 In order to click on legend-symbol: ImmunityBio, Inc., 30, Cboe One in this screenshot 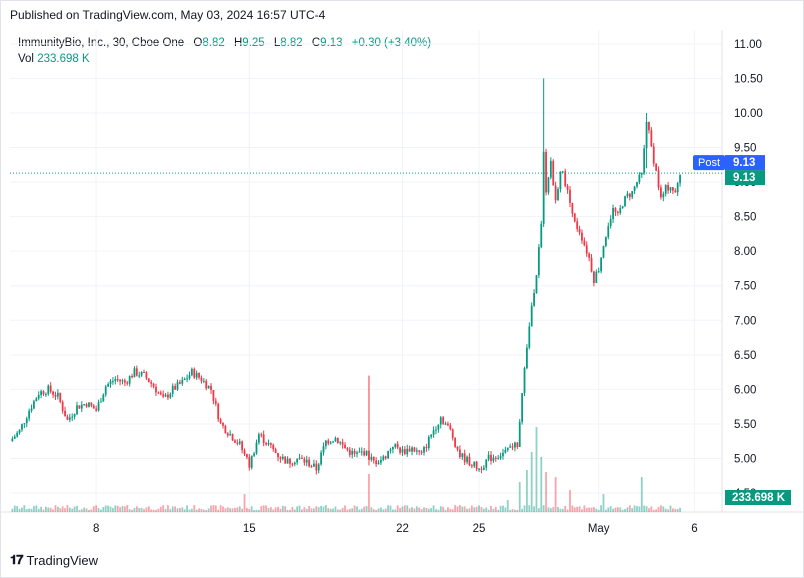, I will do `click(101, 43)`.